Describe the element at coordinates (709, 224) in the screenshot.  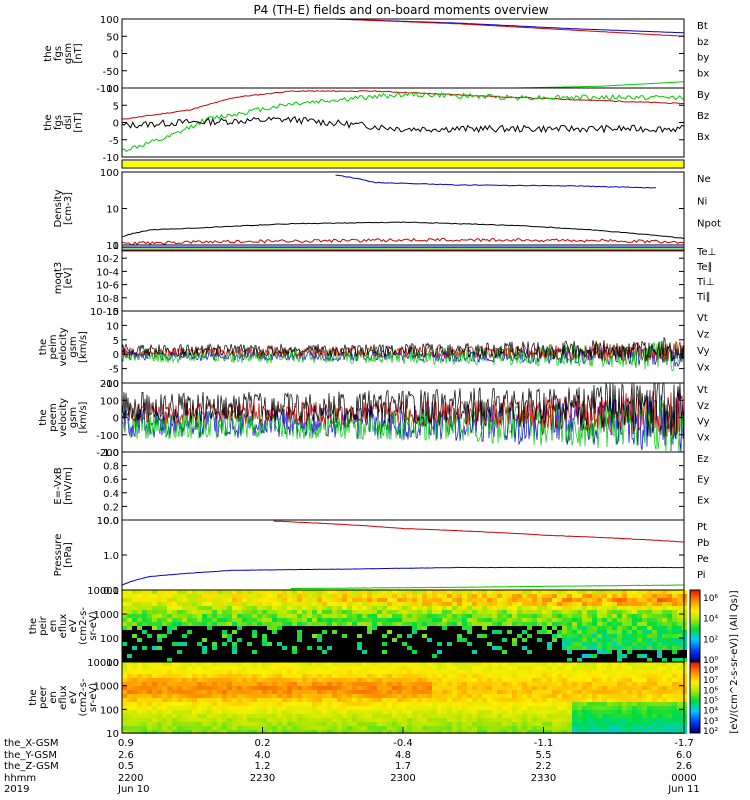
I see `legend-Npot: Npot` at that location.